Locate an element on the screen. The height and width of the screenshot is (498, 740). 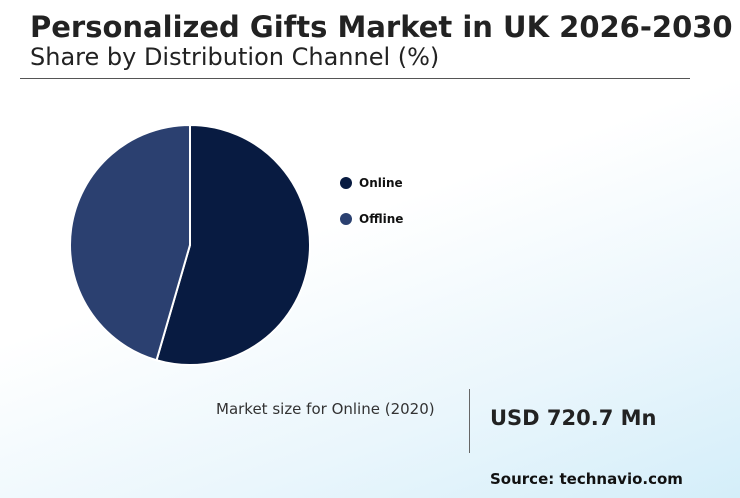
market-size-label: Market size for Online (2020) is located at coordinates (325, 409).